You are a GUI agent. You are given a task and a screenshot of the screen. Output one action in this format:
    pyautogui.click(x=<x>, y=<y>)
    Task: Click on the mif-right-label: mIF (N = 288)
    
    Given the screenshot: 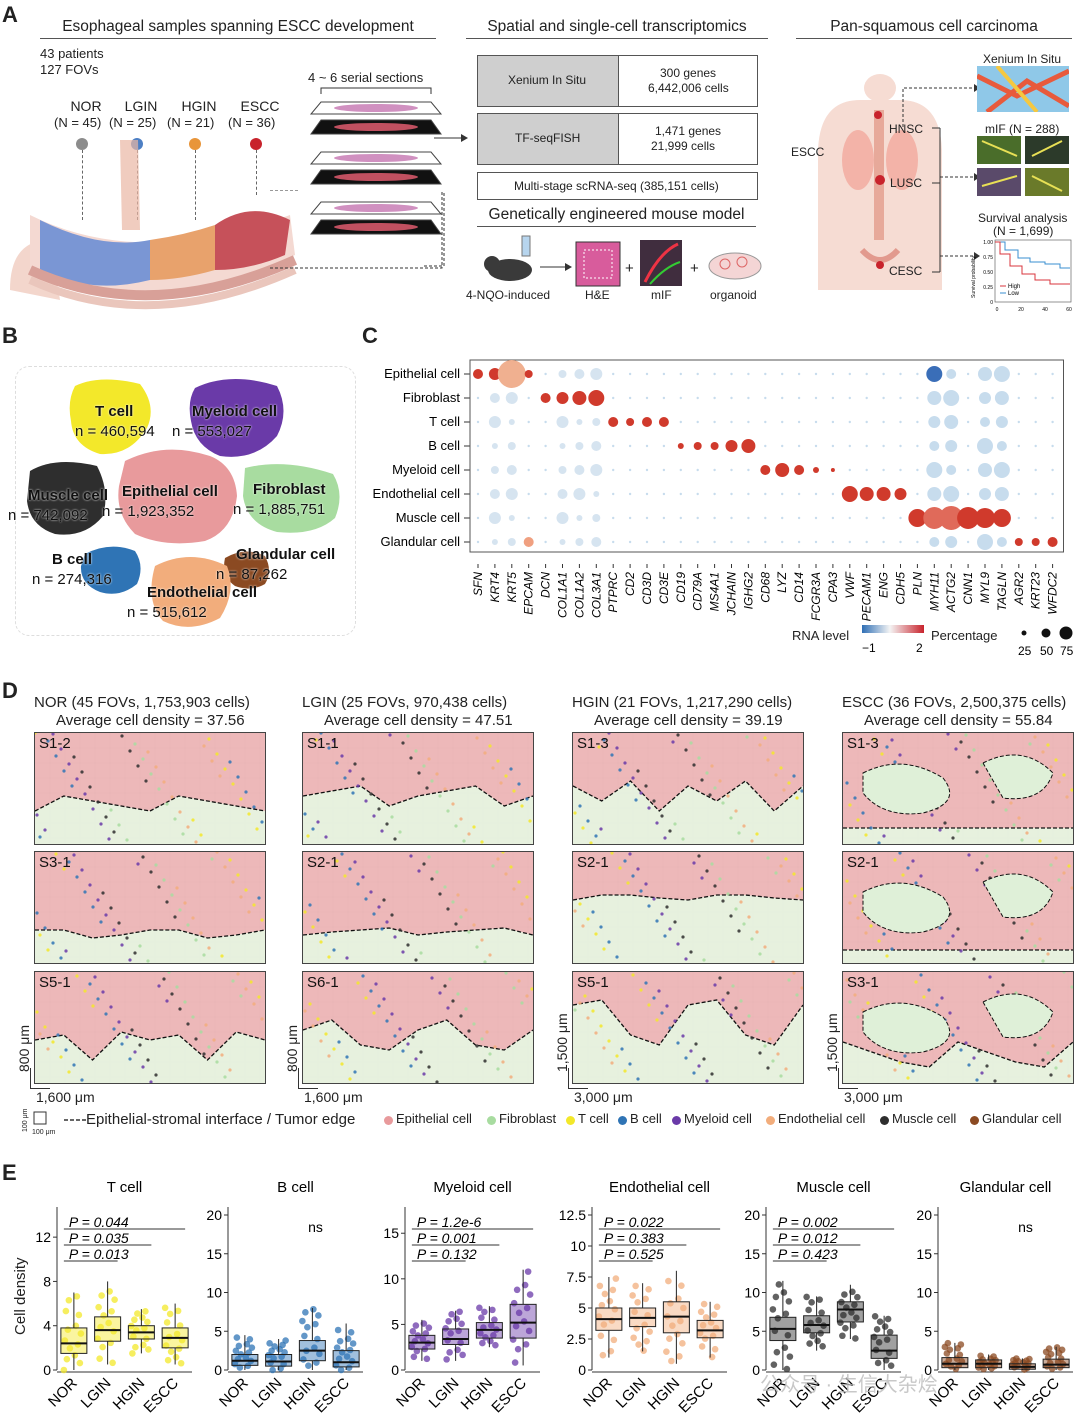 What is the action you would take?
    pyautogui.click(x=1022, y=129)
    